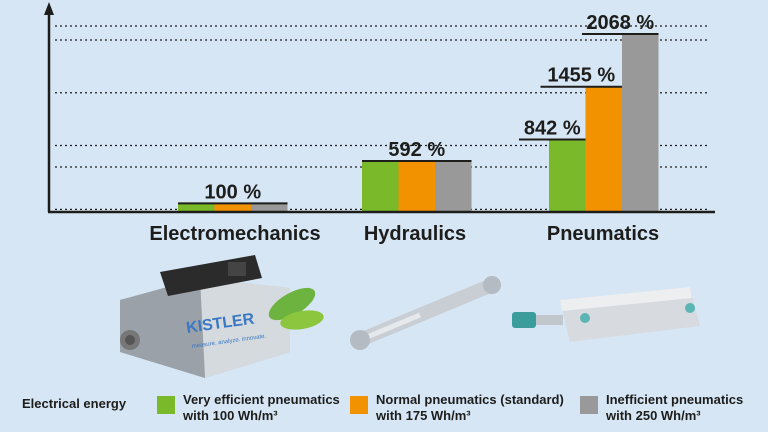 This screenshot has width=768, height=432. Describe the element at coordinates (606, 314) in the screenshot. I see `pneumatic-cylinder-image` at that location.